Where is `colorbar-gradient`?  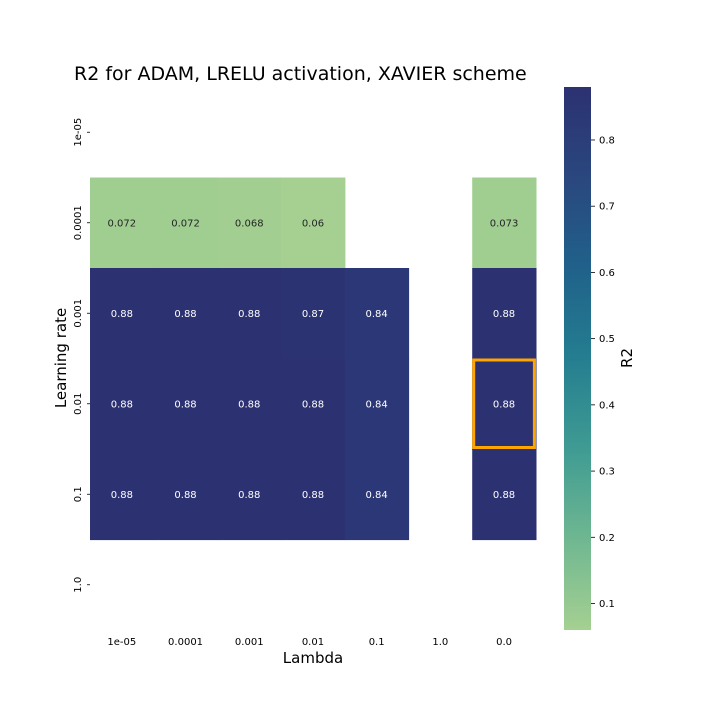
colorbar-gradient is located at coordinates (577, 358).